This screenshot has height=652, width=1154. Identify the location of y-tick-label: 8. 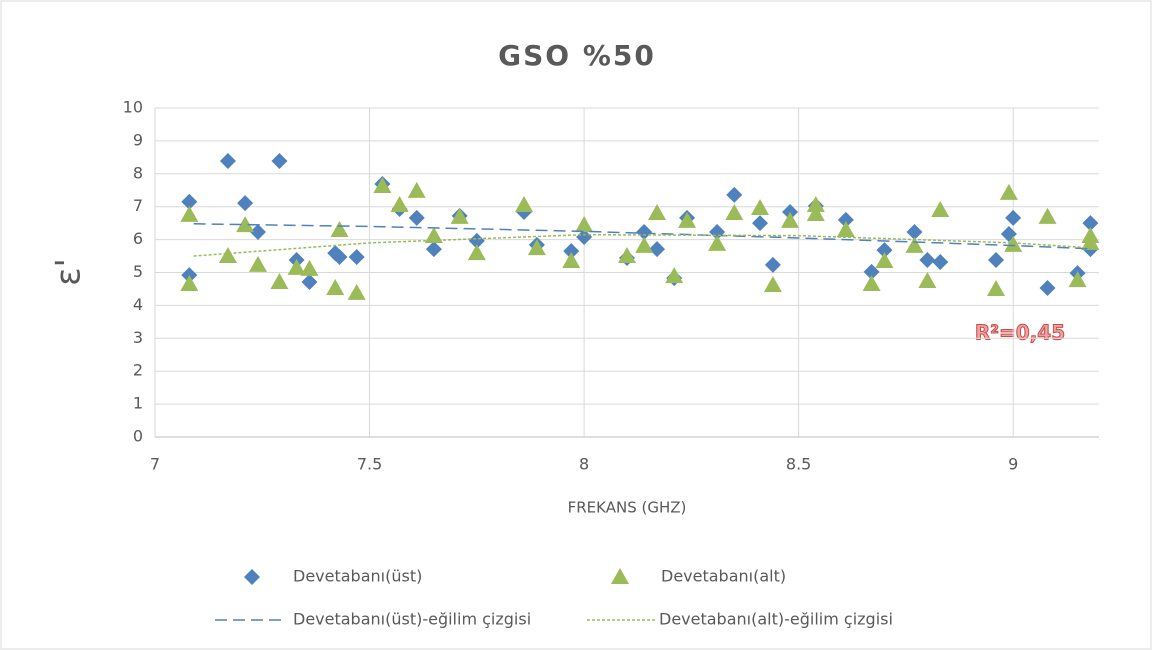
(138, 172).